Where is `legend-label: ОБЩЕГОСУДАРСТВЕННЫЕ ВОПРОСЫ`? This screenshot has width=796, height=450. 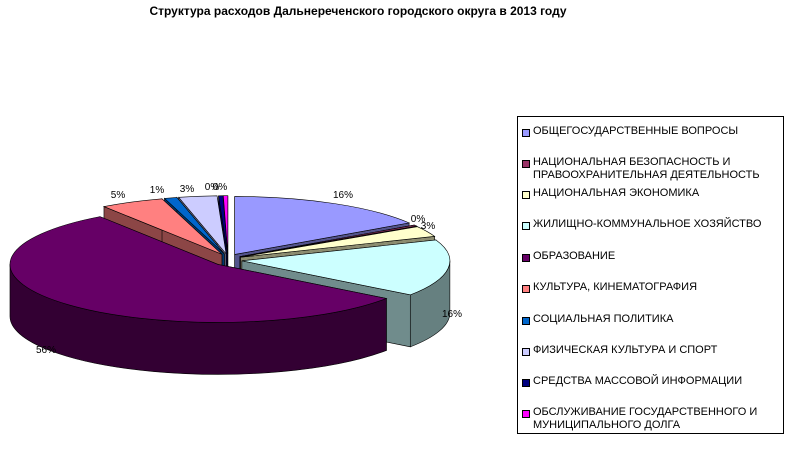 legend-label: ОБЩЕГОСУДАРСТВЕННЫЕ ВОПРОСЫ is located at coordinates (636, 131).